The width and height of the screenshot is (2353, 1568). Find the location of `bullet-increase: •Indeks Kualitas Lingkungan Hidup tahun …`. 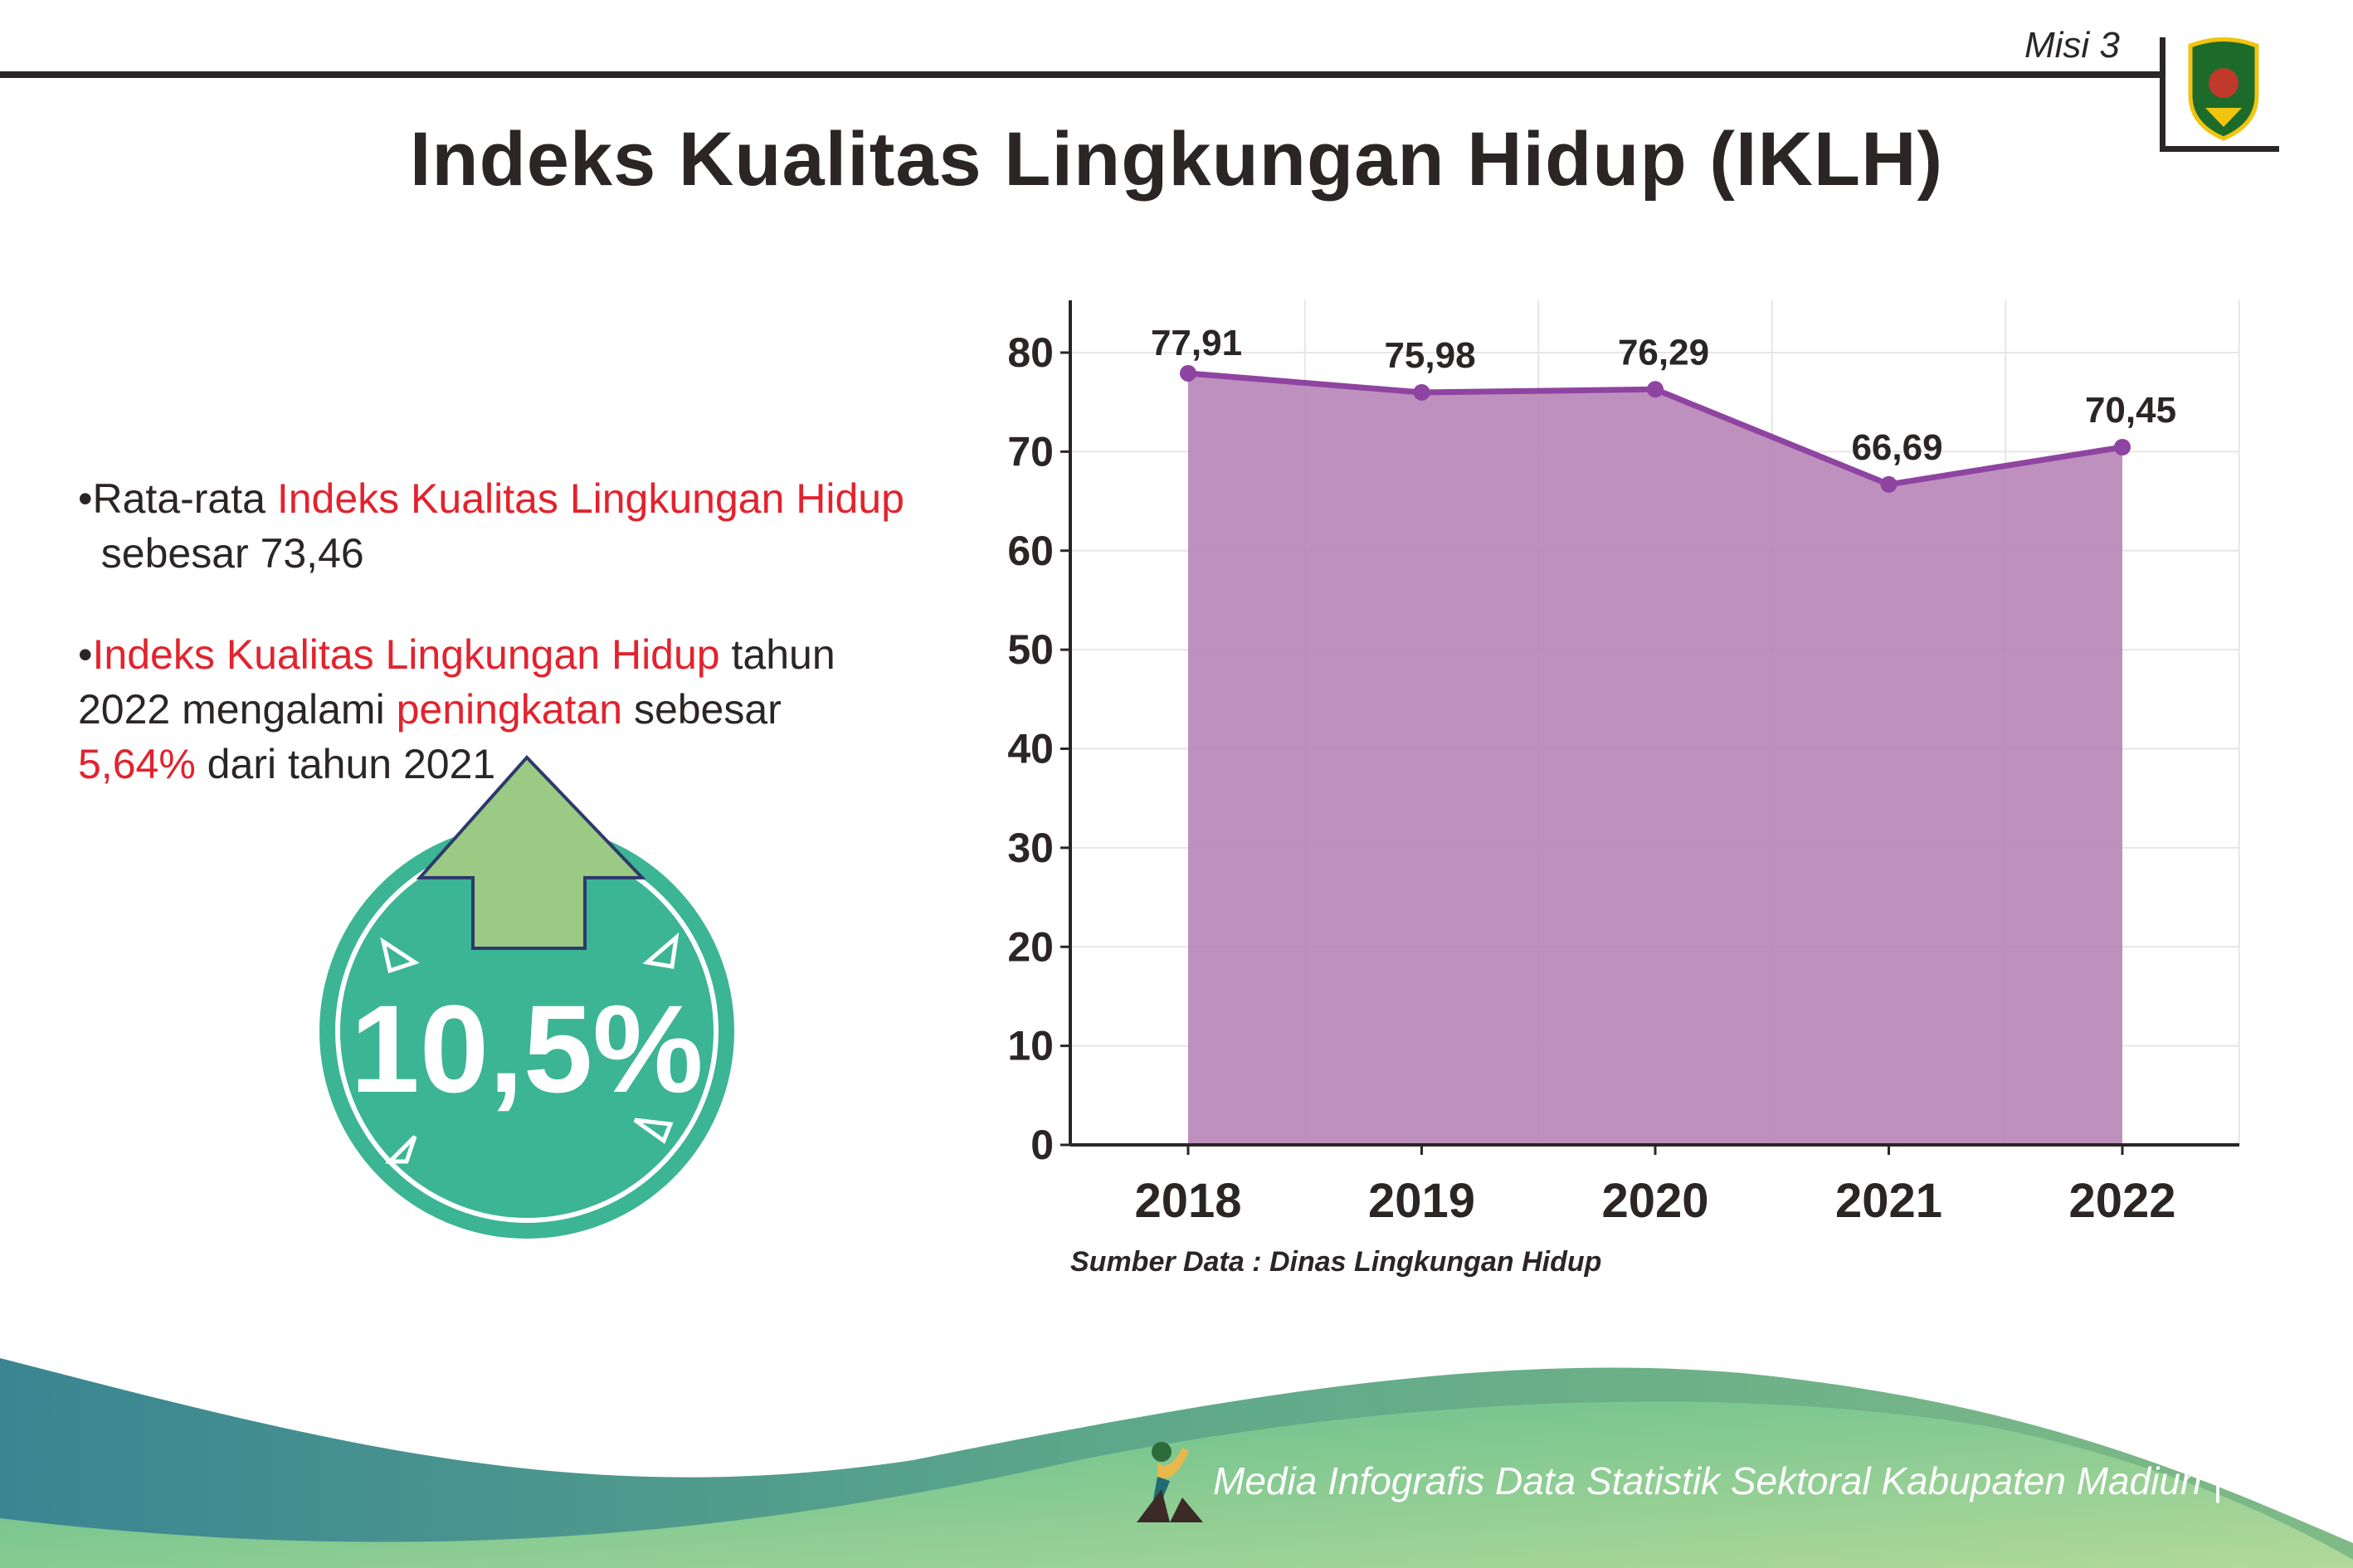

bullet-increase: •Indeks Kualitas Lingkungan Hidup tahun … is located at coordinates (493, 709).